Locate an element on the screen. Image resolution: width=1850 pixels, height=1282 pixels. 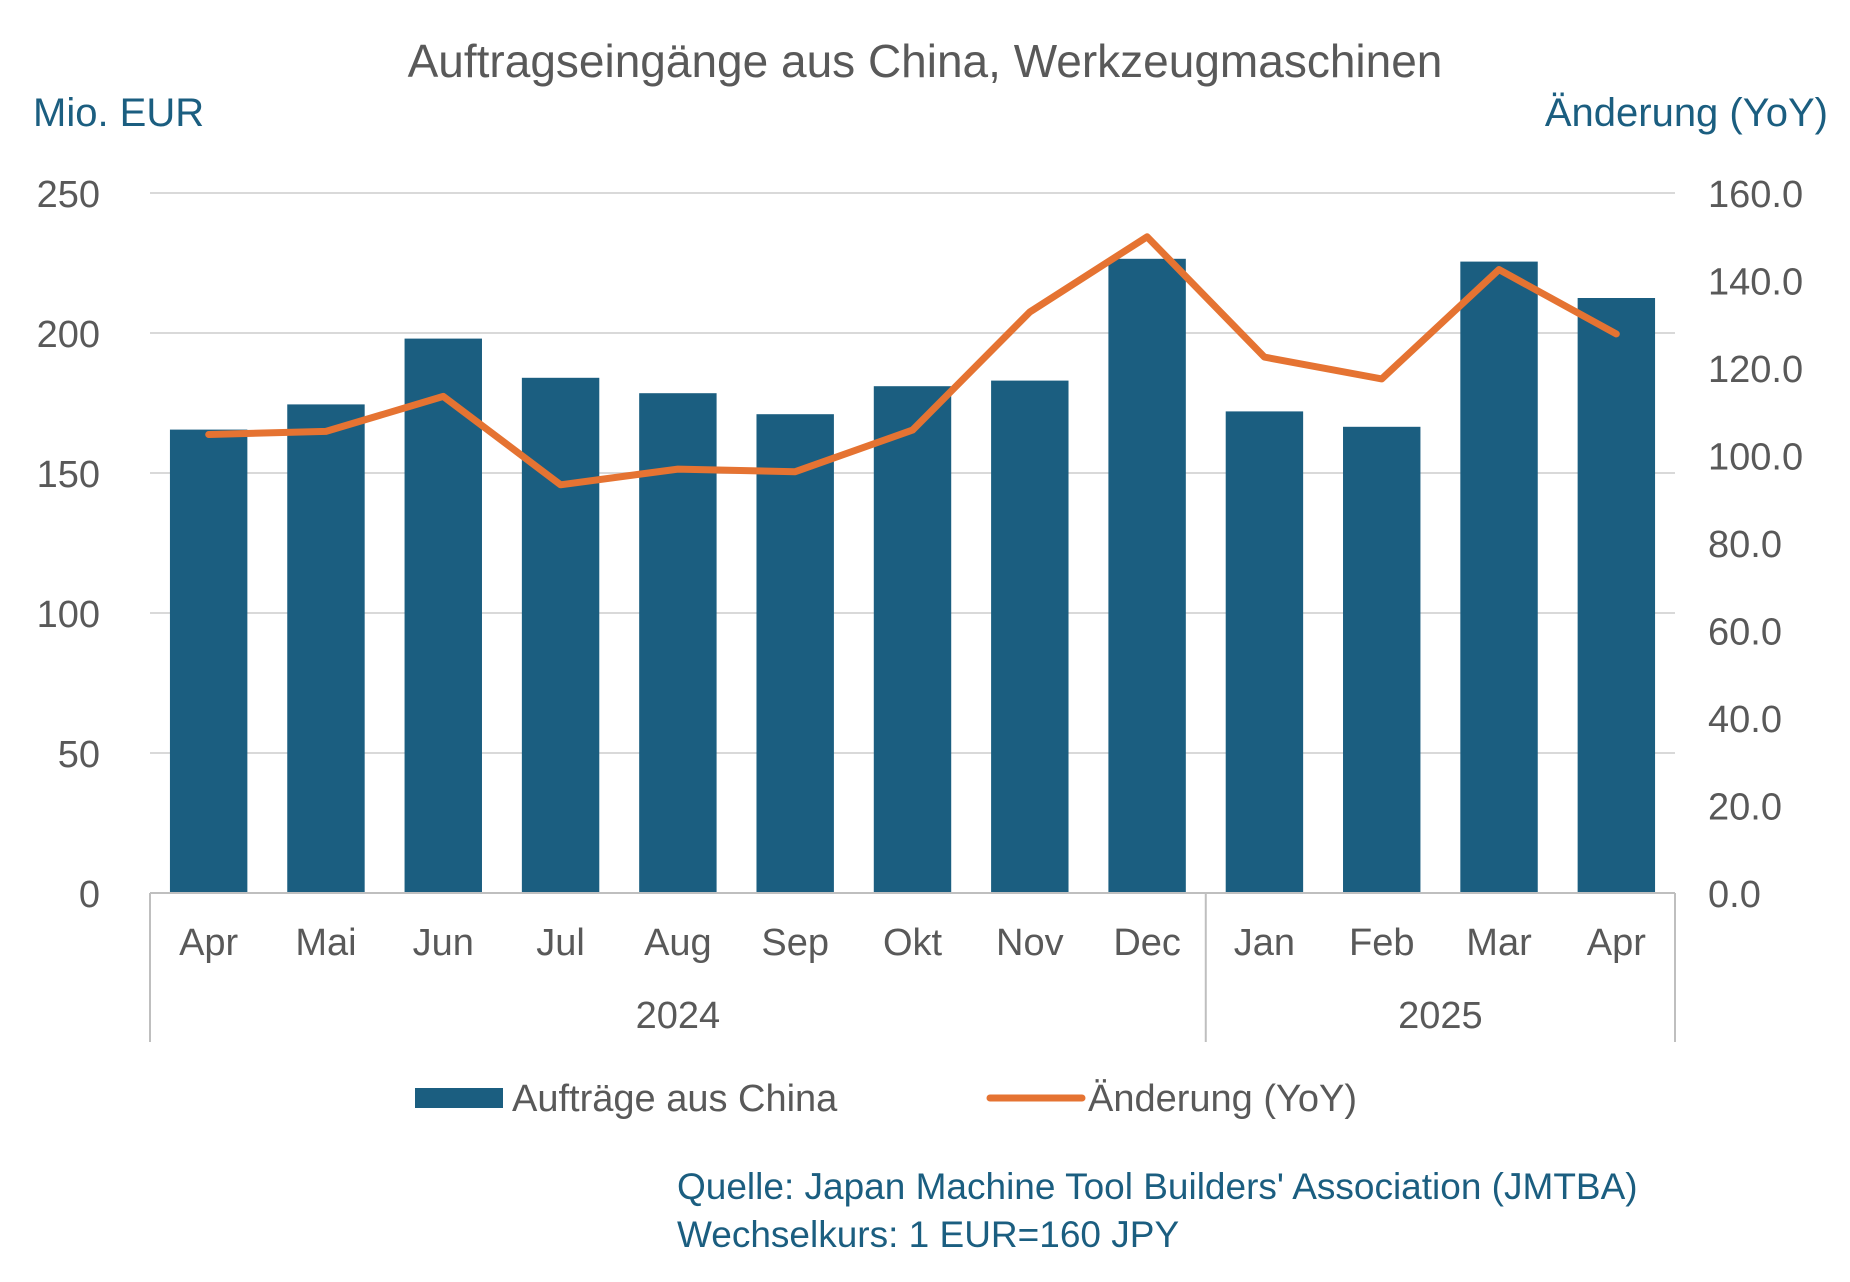
y-right-axis: 0.0 20.0 40.0 60.0 80.0 100.0 120.0 140.0 160.0 is located at coordinates (1755, 545).